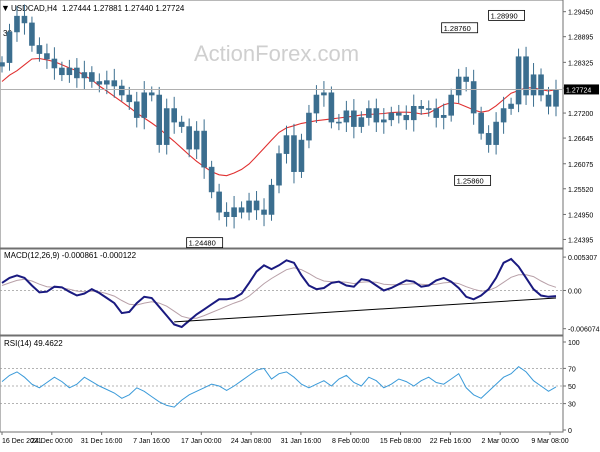 The image size is (600, 452). What do you see at coordinates (102, 441) in the screenshot?
I see `time-tick-label: 31 Dec 16:00` at bounding box center [102, 441].